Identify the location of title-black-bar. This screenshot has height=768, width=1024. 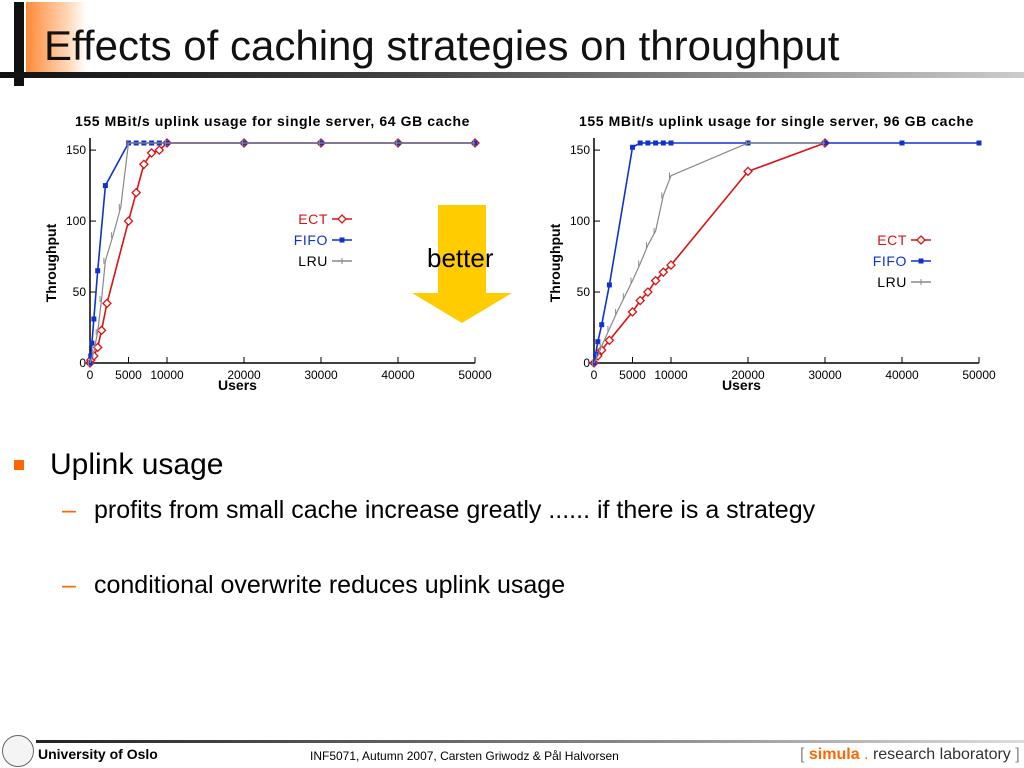
(19, 44).